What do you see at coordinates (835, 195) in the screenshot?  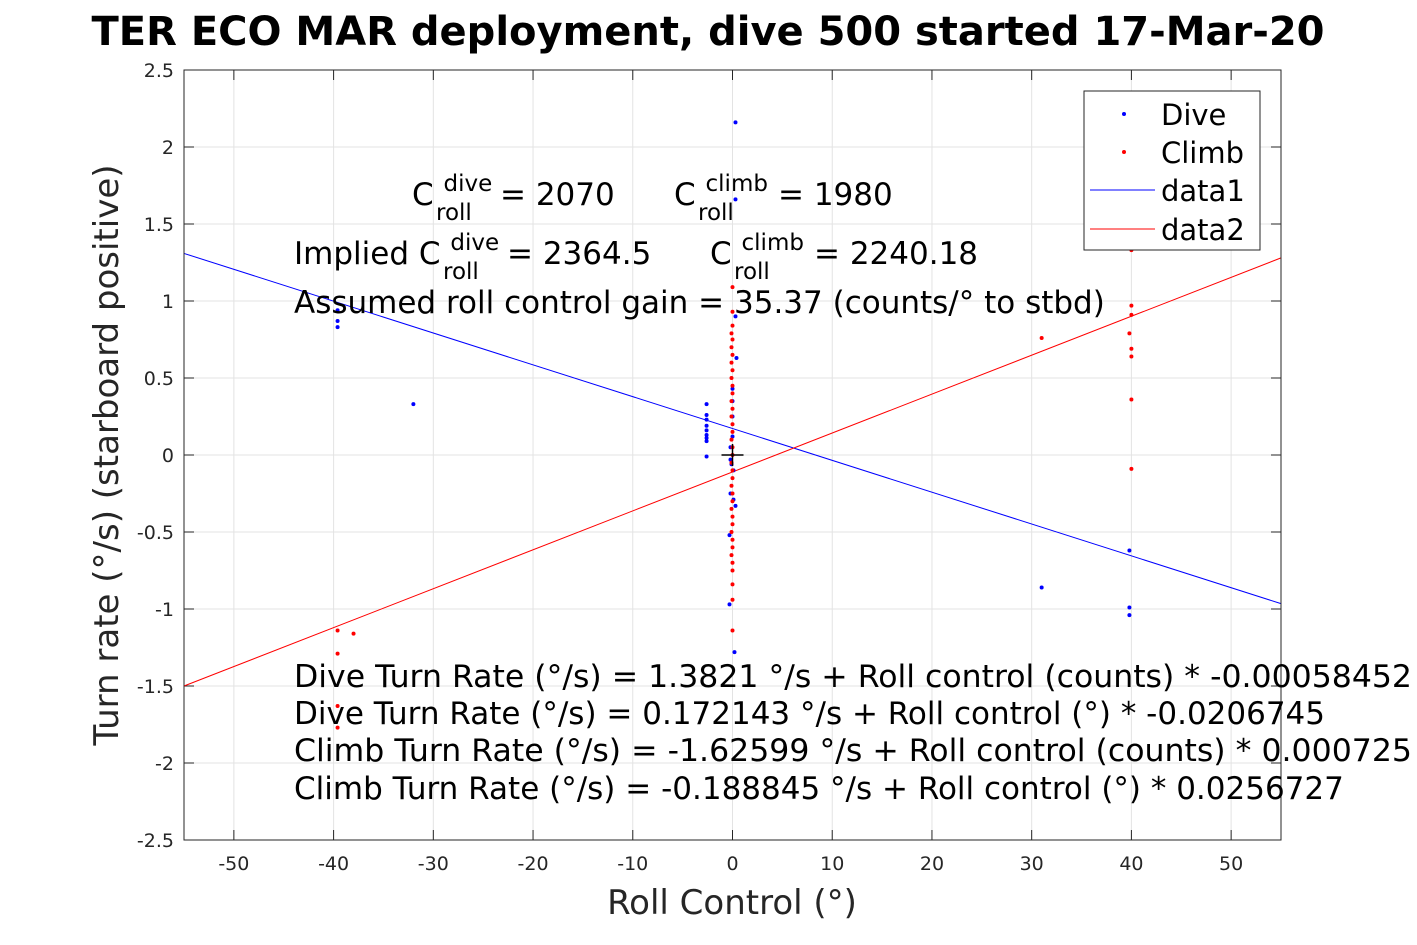 I see `c-climb-value: = 1980` at bounding box center [835, 195].